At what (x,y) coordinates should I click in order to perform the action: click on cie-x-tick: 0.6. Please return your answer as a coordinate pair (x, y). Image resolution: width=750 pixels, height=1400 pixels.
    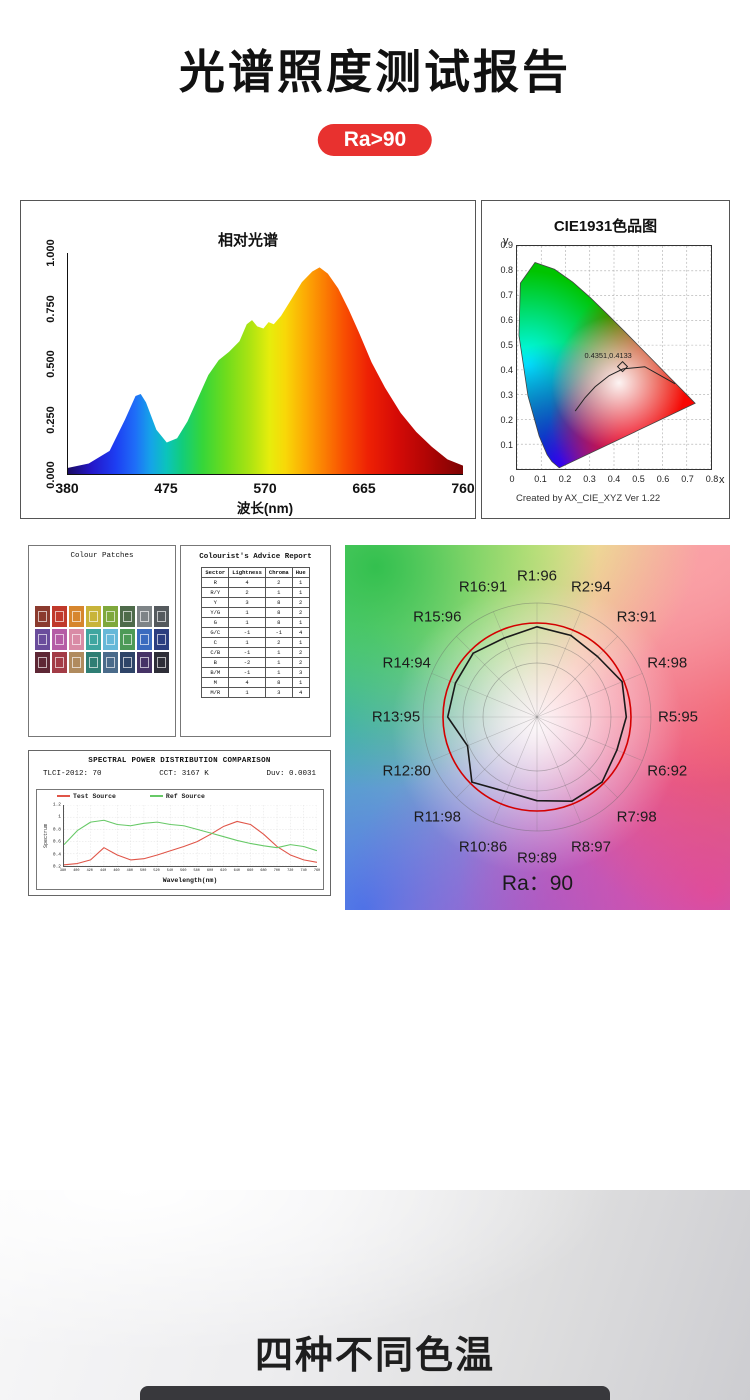
    Looking at the image, I should click on (663, 479).